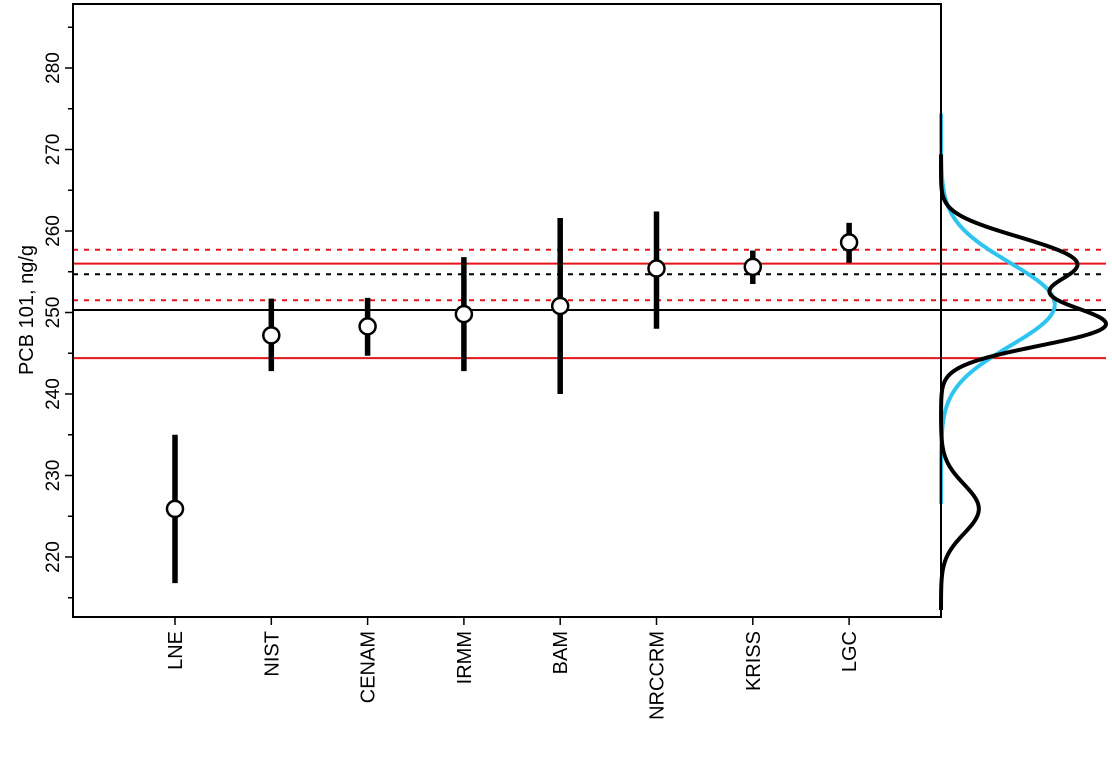 This screenshot has width=1112, height=757. I want to click on density-panel, so click(1024, 361).